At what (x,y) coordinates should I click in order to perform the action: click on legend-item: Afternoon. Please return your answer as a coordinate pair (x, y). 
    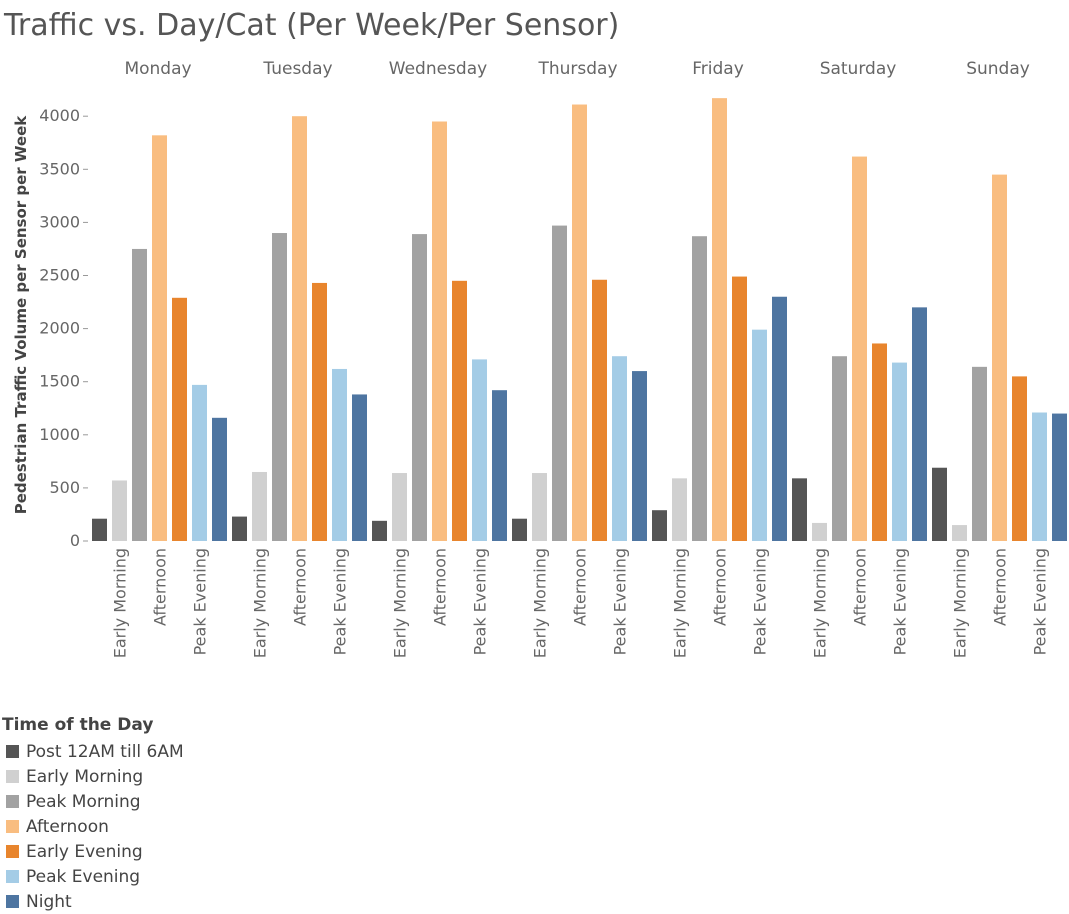
    Looking at the image, I should click on (93, 826).